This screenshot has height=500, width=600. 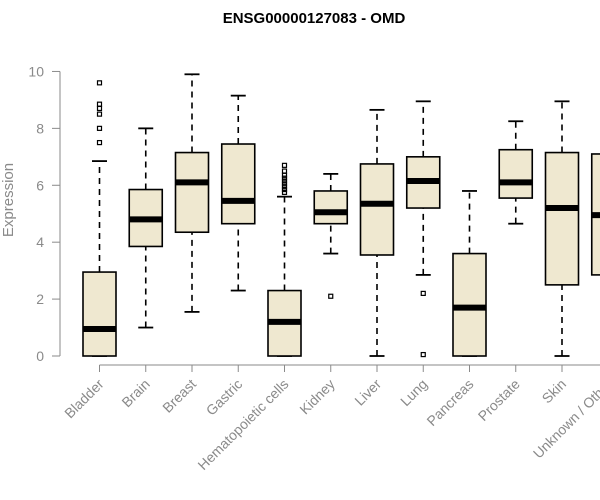 What do you see at coordinates (317, 397) in the screenshot?
I see `x-tick-label: Kidney` at bounding box center [317, 397].